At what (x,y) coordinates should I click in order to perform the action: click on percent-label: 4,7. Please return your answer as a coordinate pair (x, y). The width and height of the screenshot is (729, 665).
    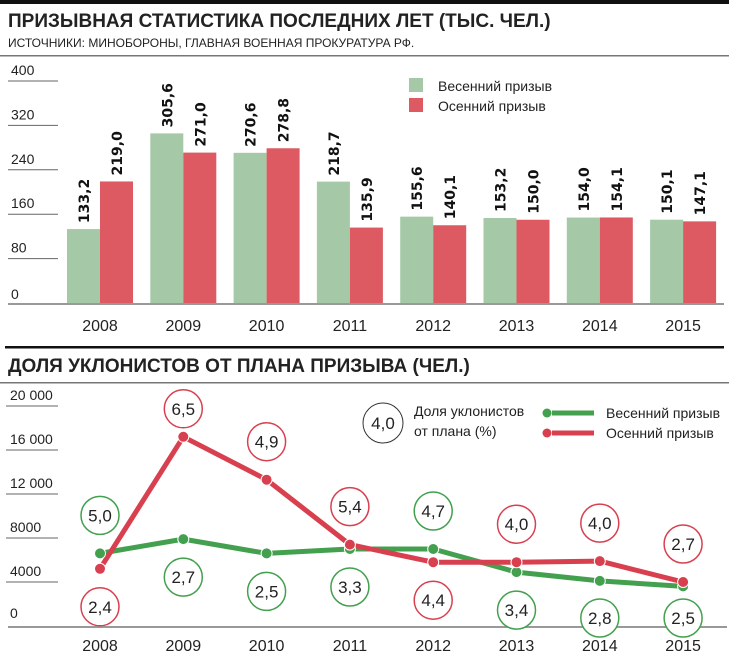
    Looking at the image, I should click on (433, 511).